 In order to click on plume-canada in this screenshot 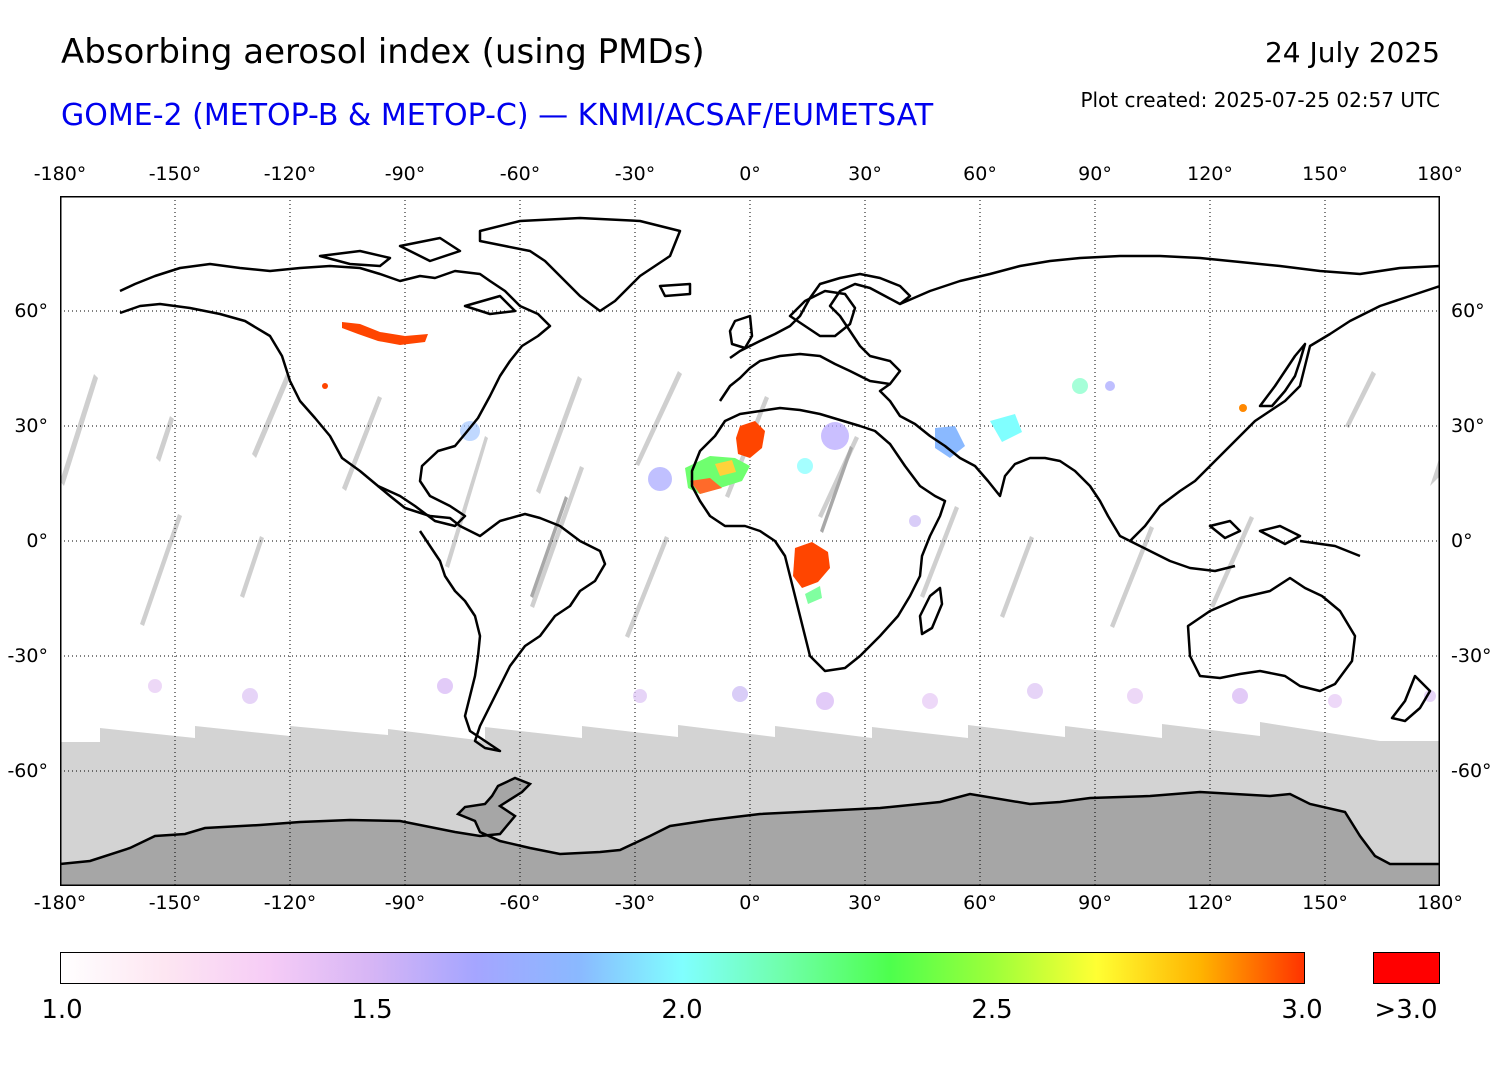, I will do `click(385, 333)`.